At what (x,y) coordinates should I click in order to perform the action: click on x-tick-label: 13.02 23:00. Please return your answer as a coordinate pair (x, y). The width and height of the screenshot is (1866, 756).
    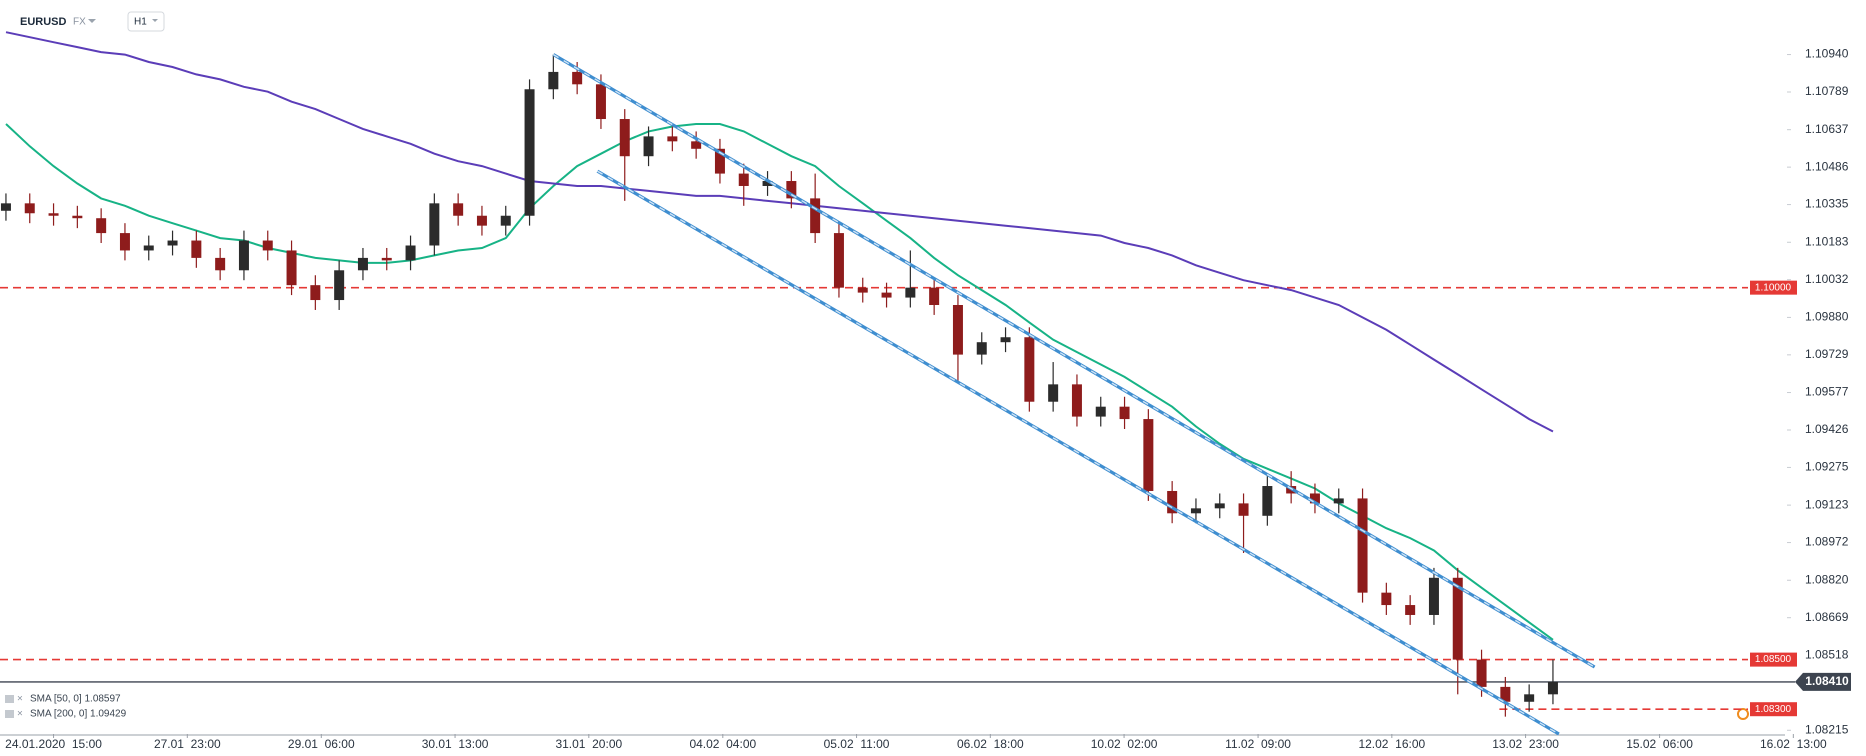
    Looking at the image, I should click on (1525, 744).